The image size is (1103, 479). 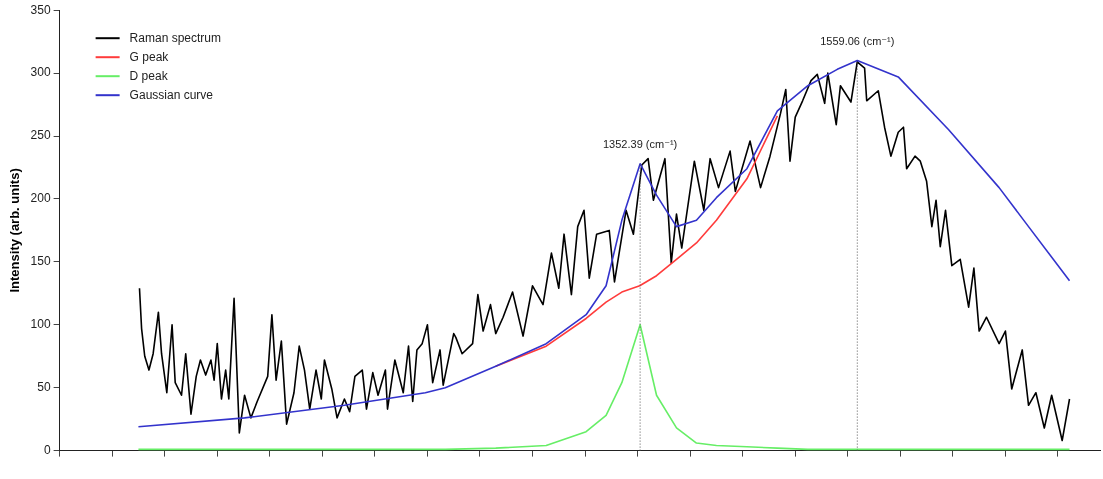 What do you see at coordinates (149, 56) in the screenshot?
I see `legend-label: G peak` at bounding box center [149, 56].